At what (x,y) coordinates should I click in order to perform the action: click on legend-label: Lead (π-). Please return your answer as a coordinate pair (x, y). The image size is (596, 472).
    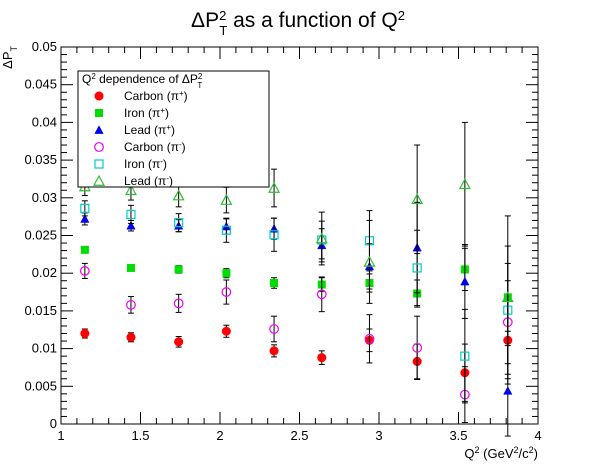
    Looking at the image, I should click on (148, 181).